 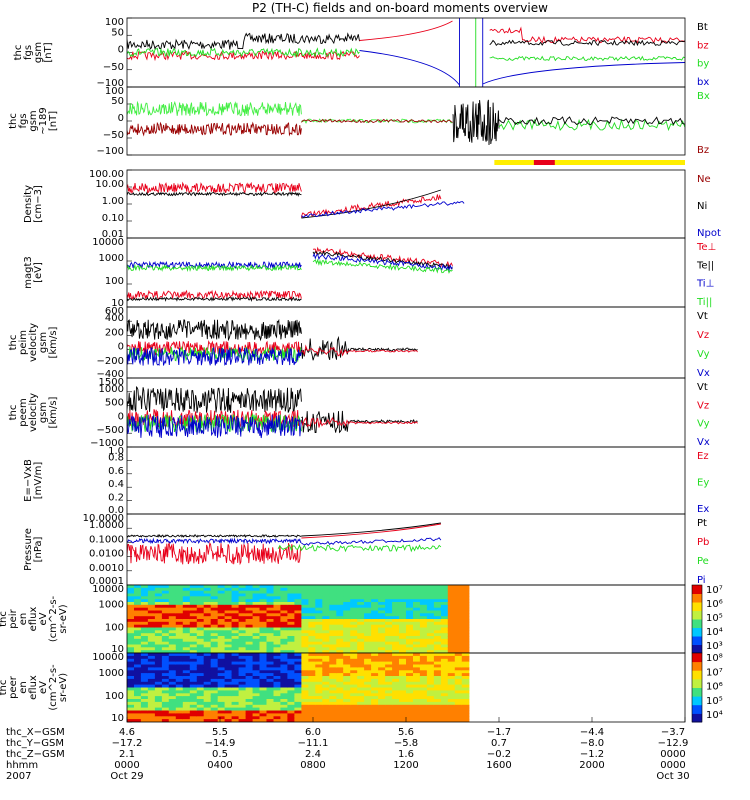 I want to click on ytick-label: 50, so click(x=117, y=32).